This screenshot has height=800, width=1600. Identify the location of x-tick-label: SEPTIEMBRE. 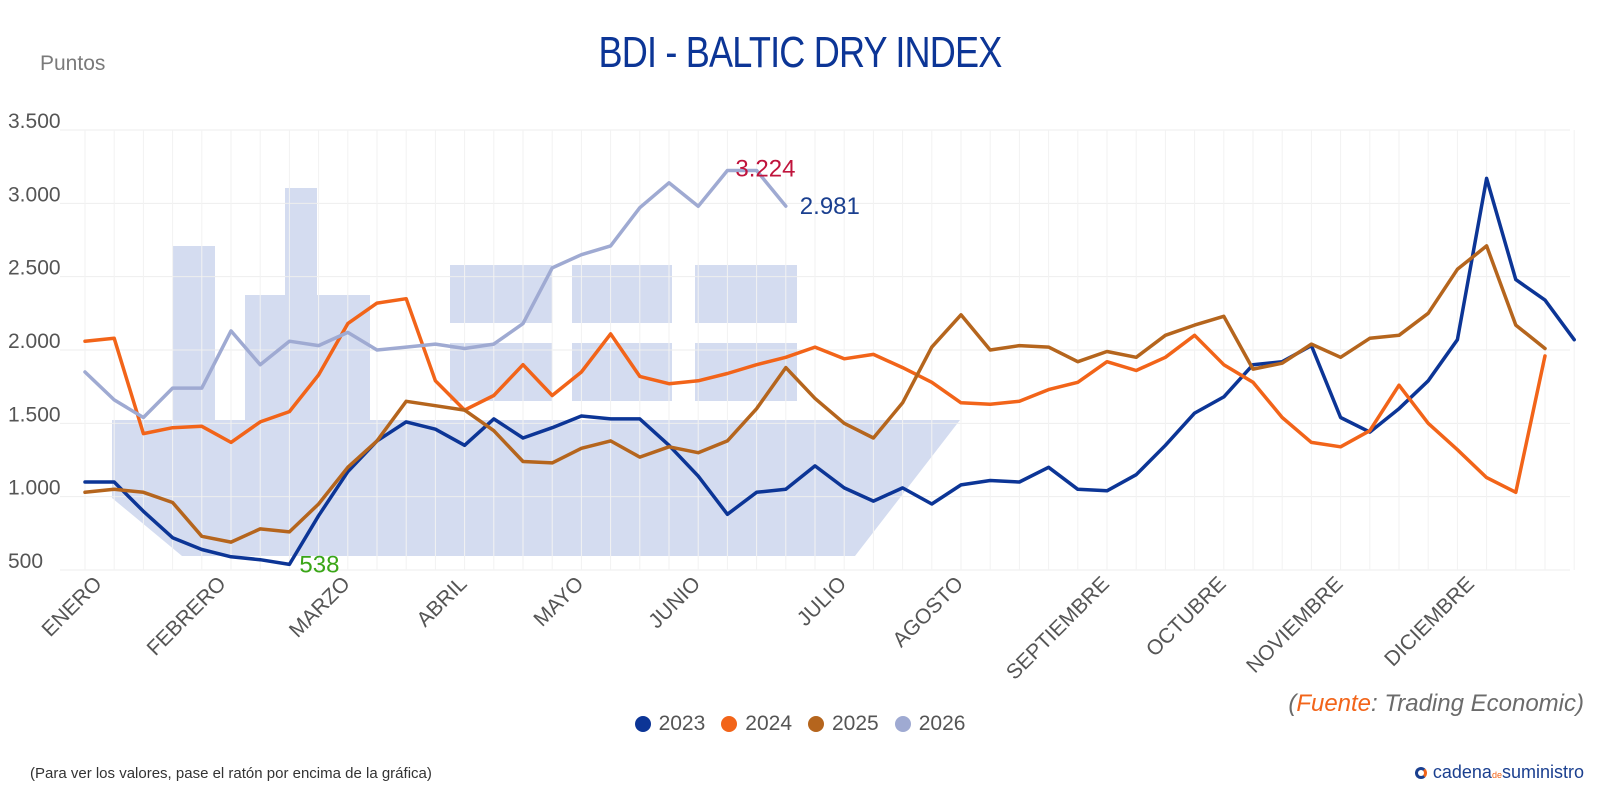
(1058, 628).